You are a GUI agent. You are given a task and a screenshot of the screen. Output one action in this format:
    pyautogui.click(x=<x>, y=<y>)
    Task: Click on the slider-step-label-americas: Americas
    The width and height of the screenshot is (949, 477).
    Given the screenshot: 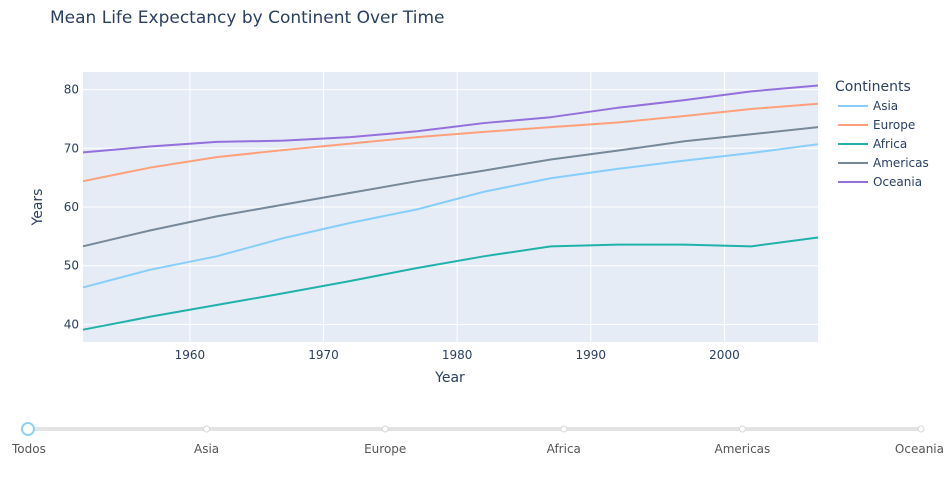 What is the action you would take?
    pyautogui.click(x=743, y=449)
    